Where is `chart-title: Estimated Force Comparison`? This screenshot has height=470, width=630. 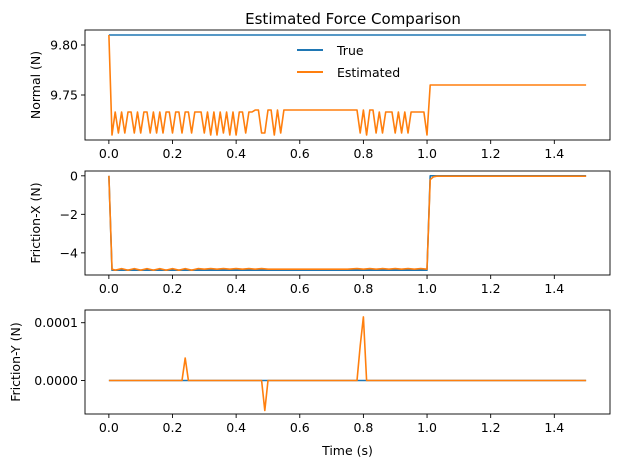 chart-title: Estimated Force Comparison is located at coordinates (353, 19).